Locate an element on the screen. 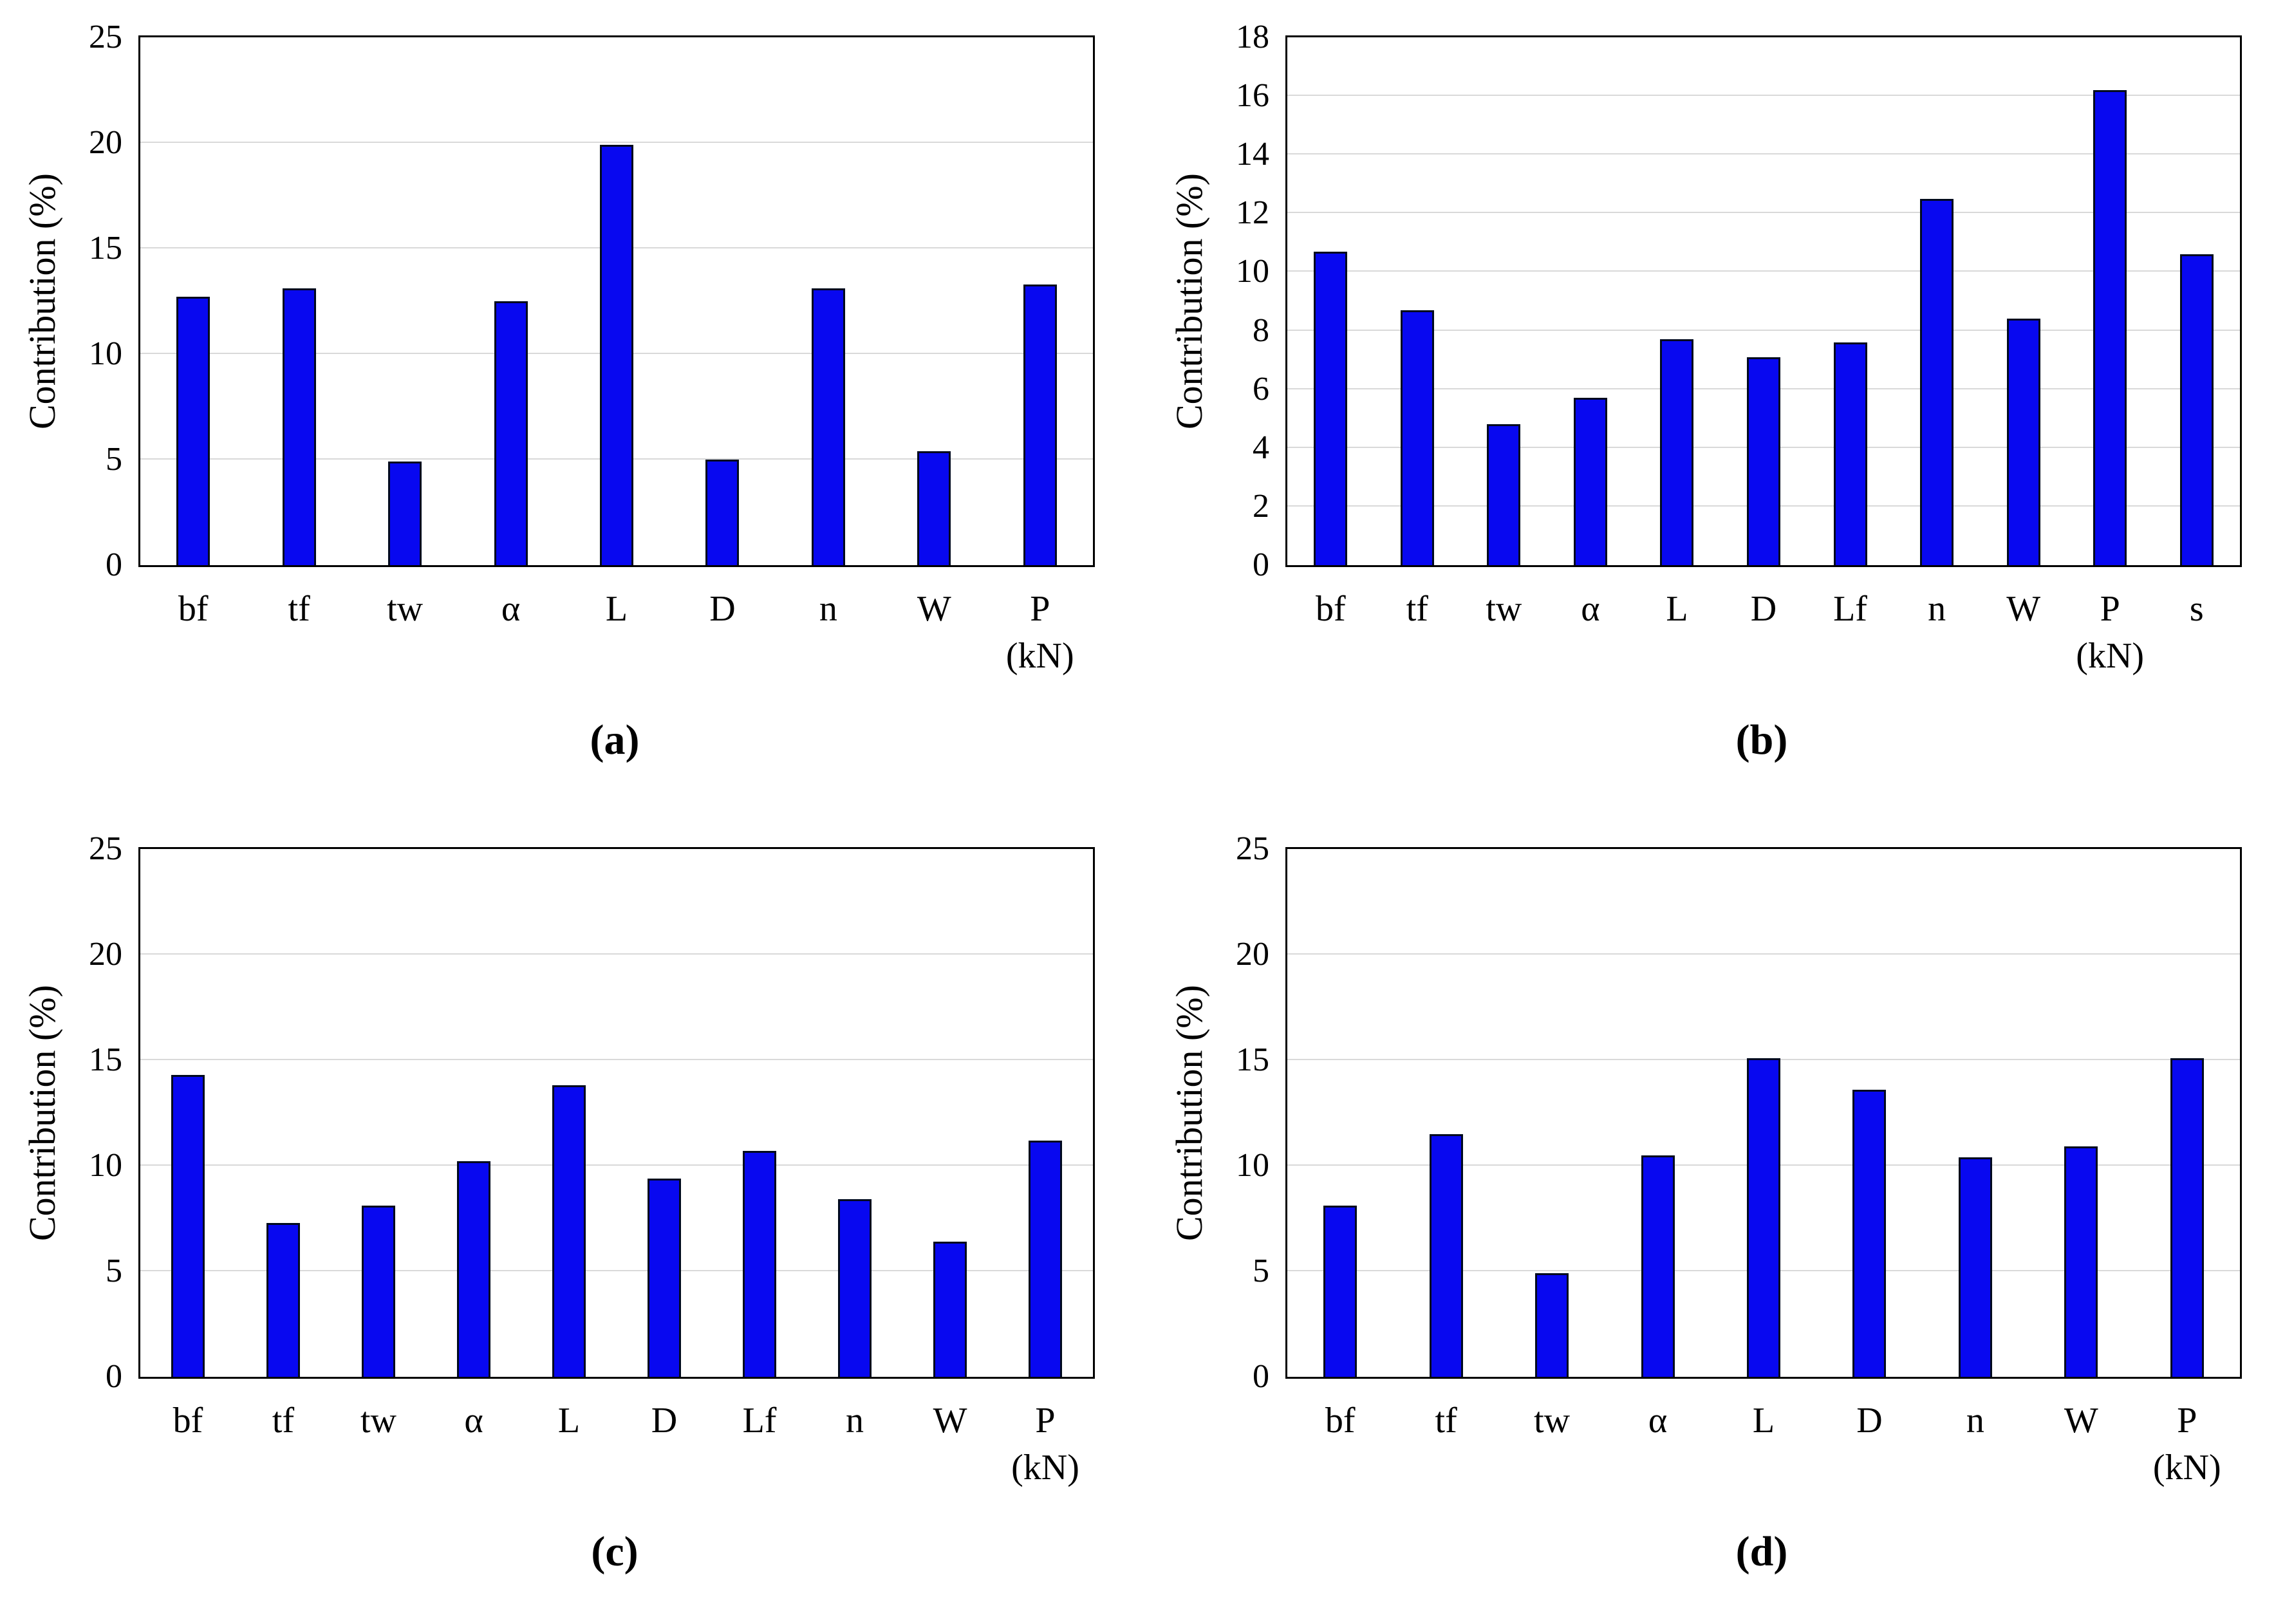 This screenshot has height=1624, width=2294. chart-caption: (b) is located at coordinates (1761, 740).